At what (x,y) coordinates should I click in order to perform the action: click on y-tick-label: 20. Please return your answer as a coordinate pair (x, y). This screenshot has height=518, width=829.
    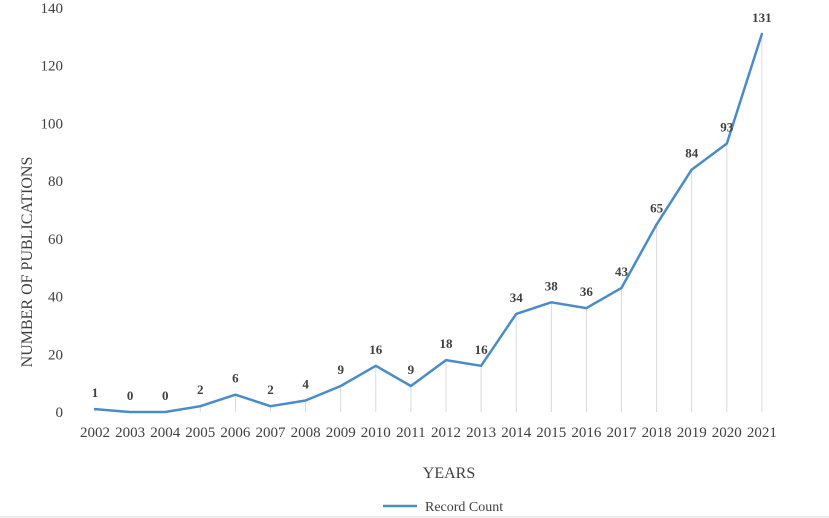
    Looking at the image, I should click on (55, 355).